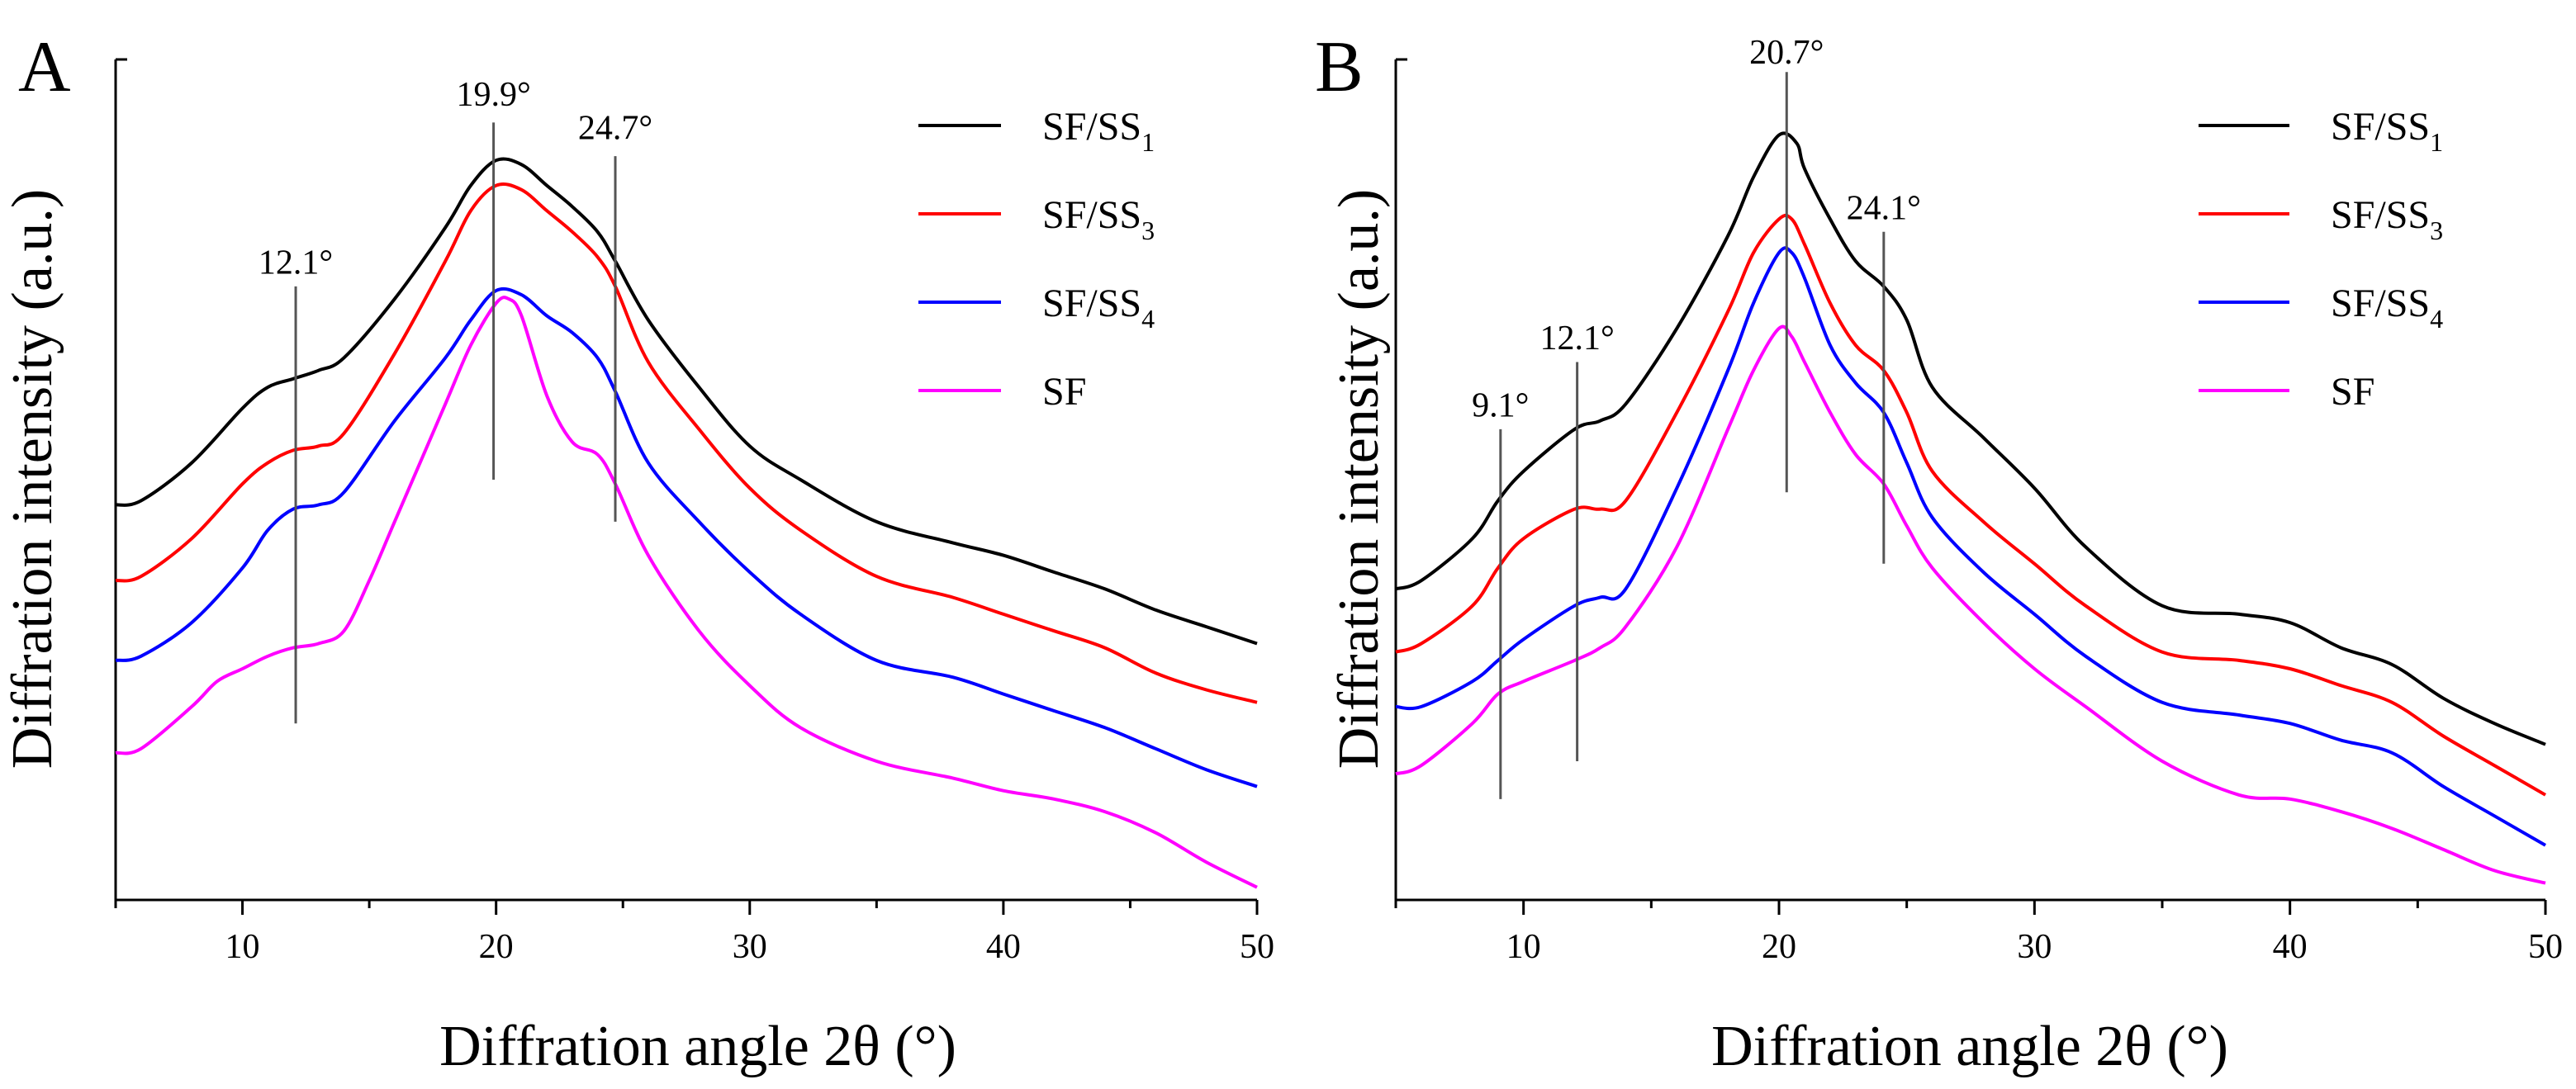 The width and height of the screenshot is (2576, 1089). Describe the element at coordinates (296, 263) in the screenshot. I see `peak-marker-label-a: 12.1°` at that location.